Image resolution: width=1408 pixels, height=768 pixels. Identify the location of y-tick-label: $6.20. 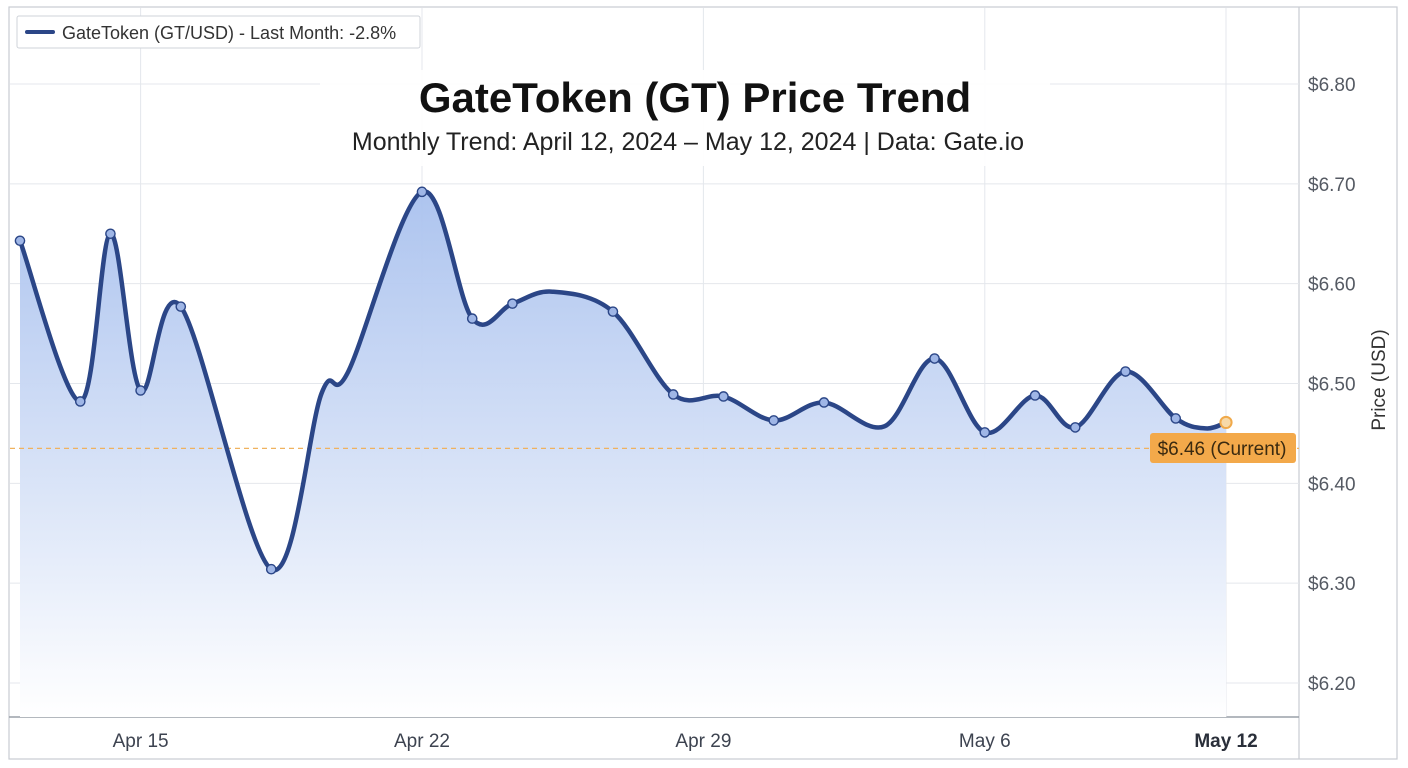
(1332, 684).